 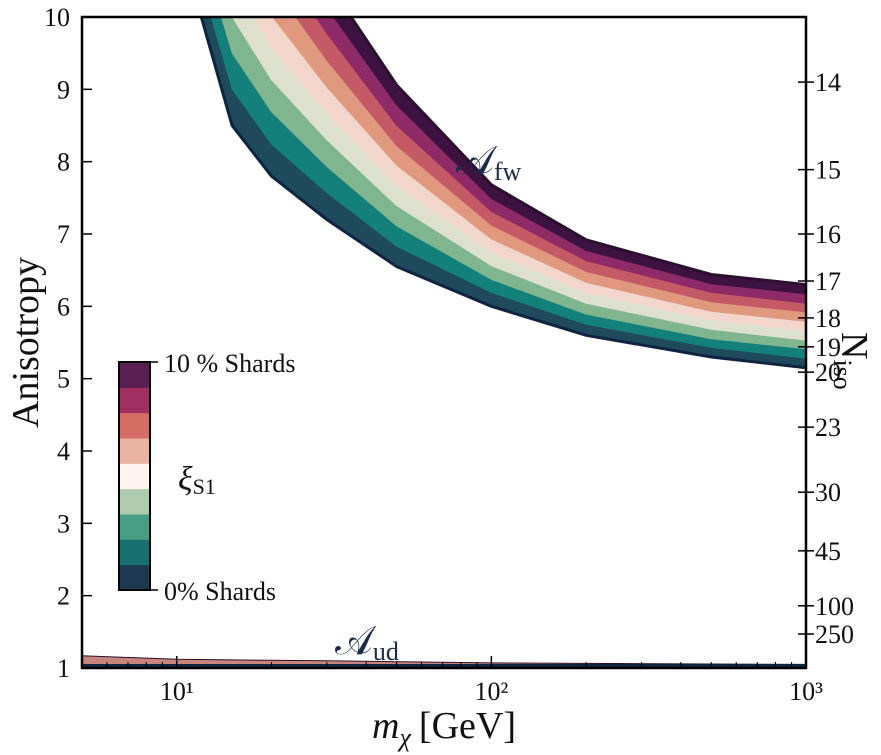 I want to click on colorbar-top-label: 10 % Shards, so click(x=229, y=363).